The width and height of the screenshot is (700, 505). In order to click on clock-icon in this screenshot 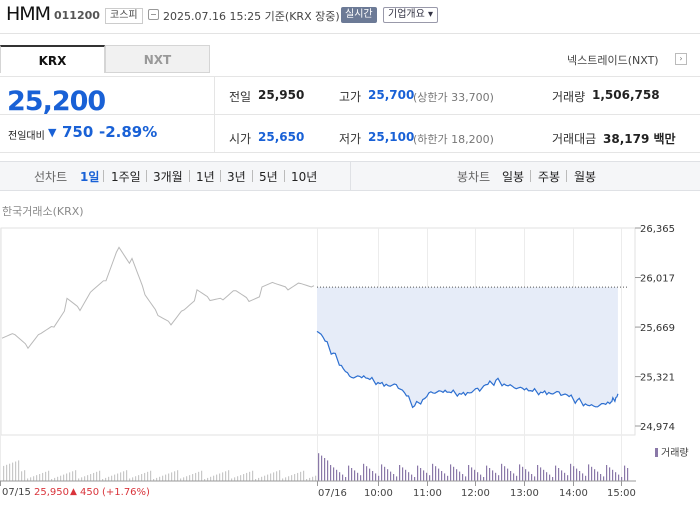, I will do `click(153, 14)`.